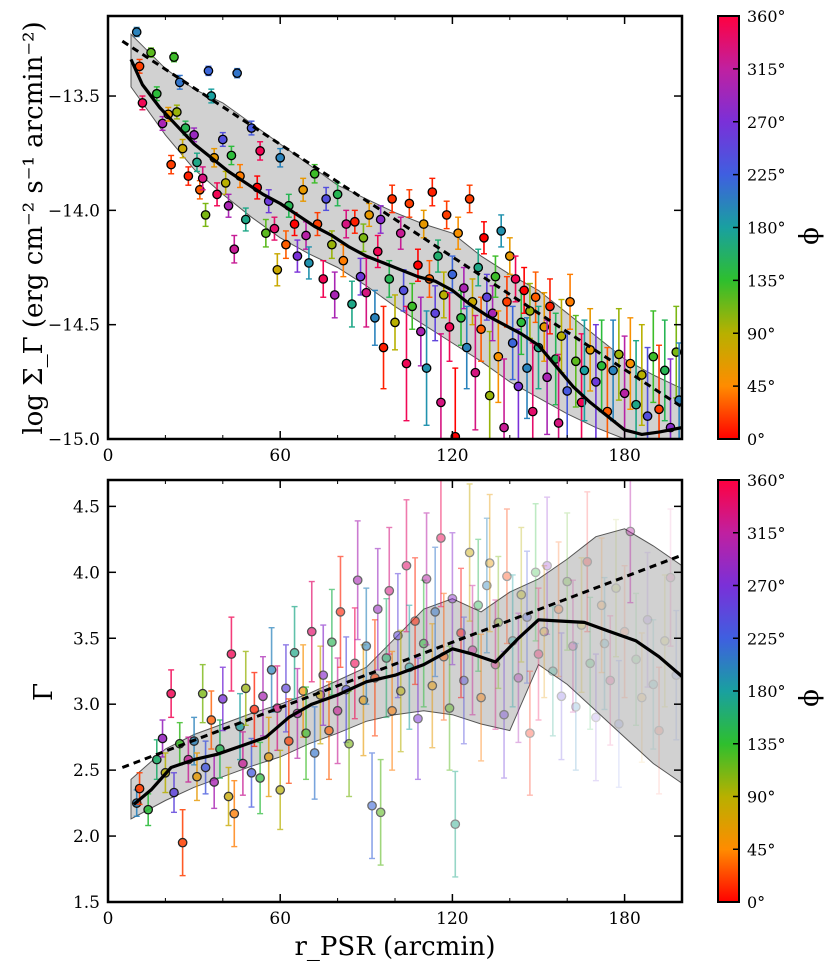 This screenshot has height=976, width=831. What do you see at coordinates (407, 712) in the screenshot?
I see `bot-median-line` at bounding box center [407, 712].